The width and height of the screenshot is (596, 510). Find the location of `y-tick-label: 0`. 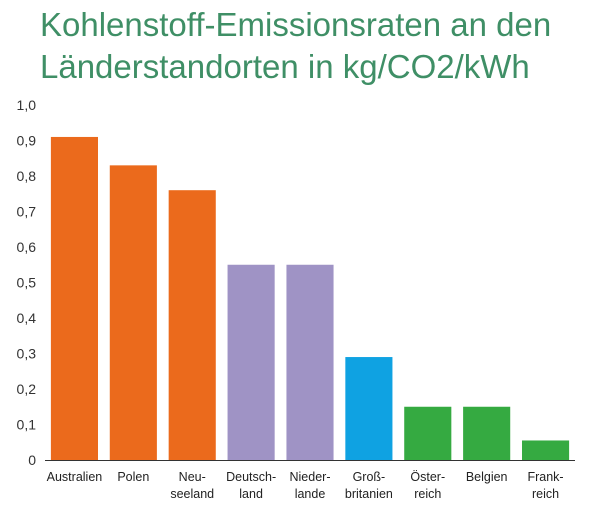

y-tick-label: 0 is located at coordinates (32, 460).